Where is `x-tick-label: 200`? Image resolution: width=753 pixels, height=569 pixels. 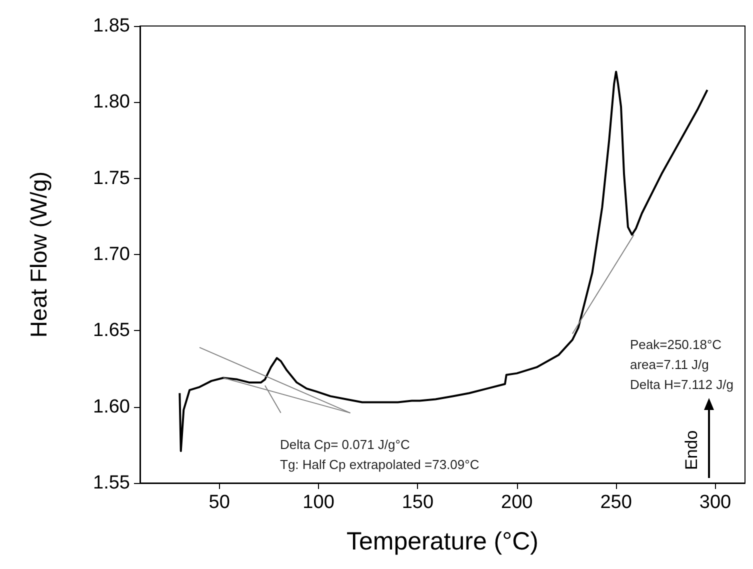
x-tick-label: 200 is located at coordinates (517, 502).